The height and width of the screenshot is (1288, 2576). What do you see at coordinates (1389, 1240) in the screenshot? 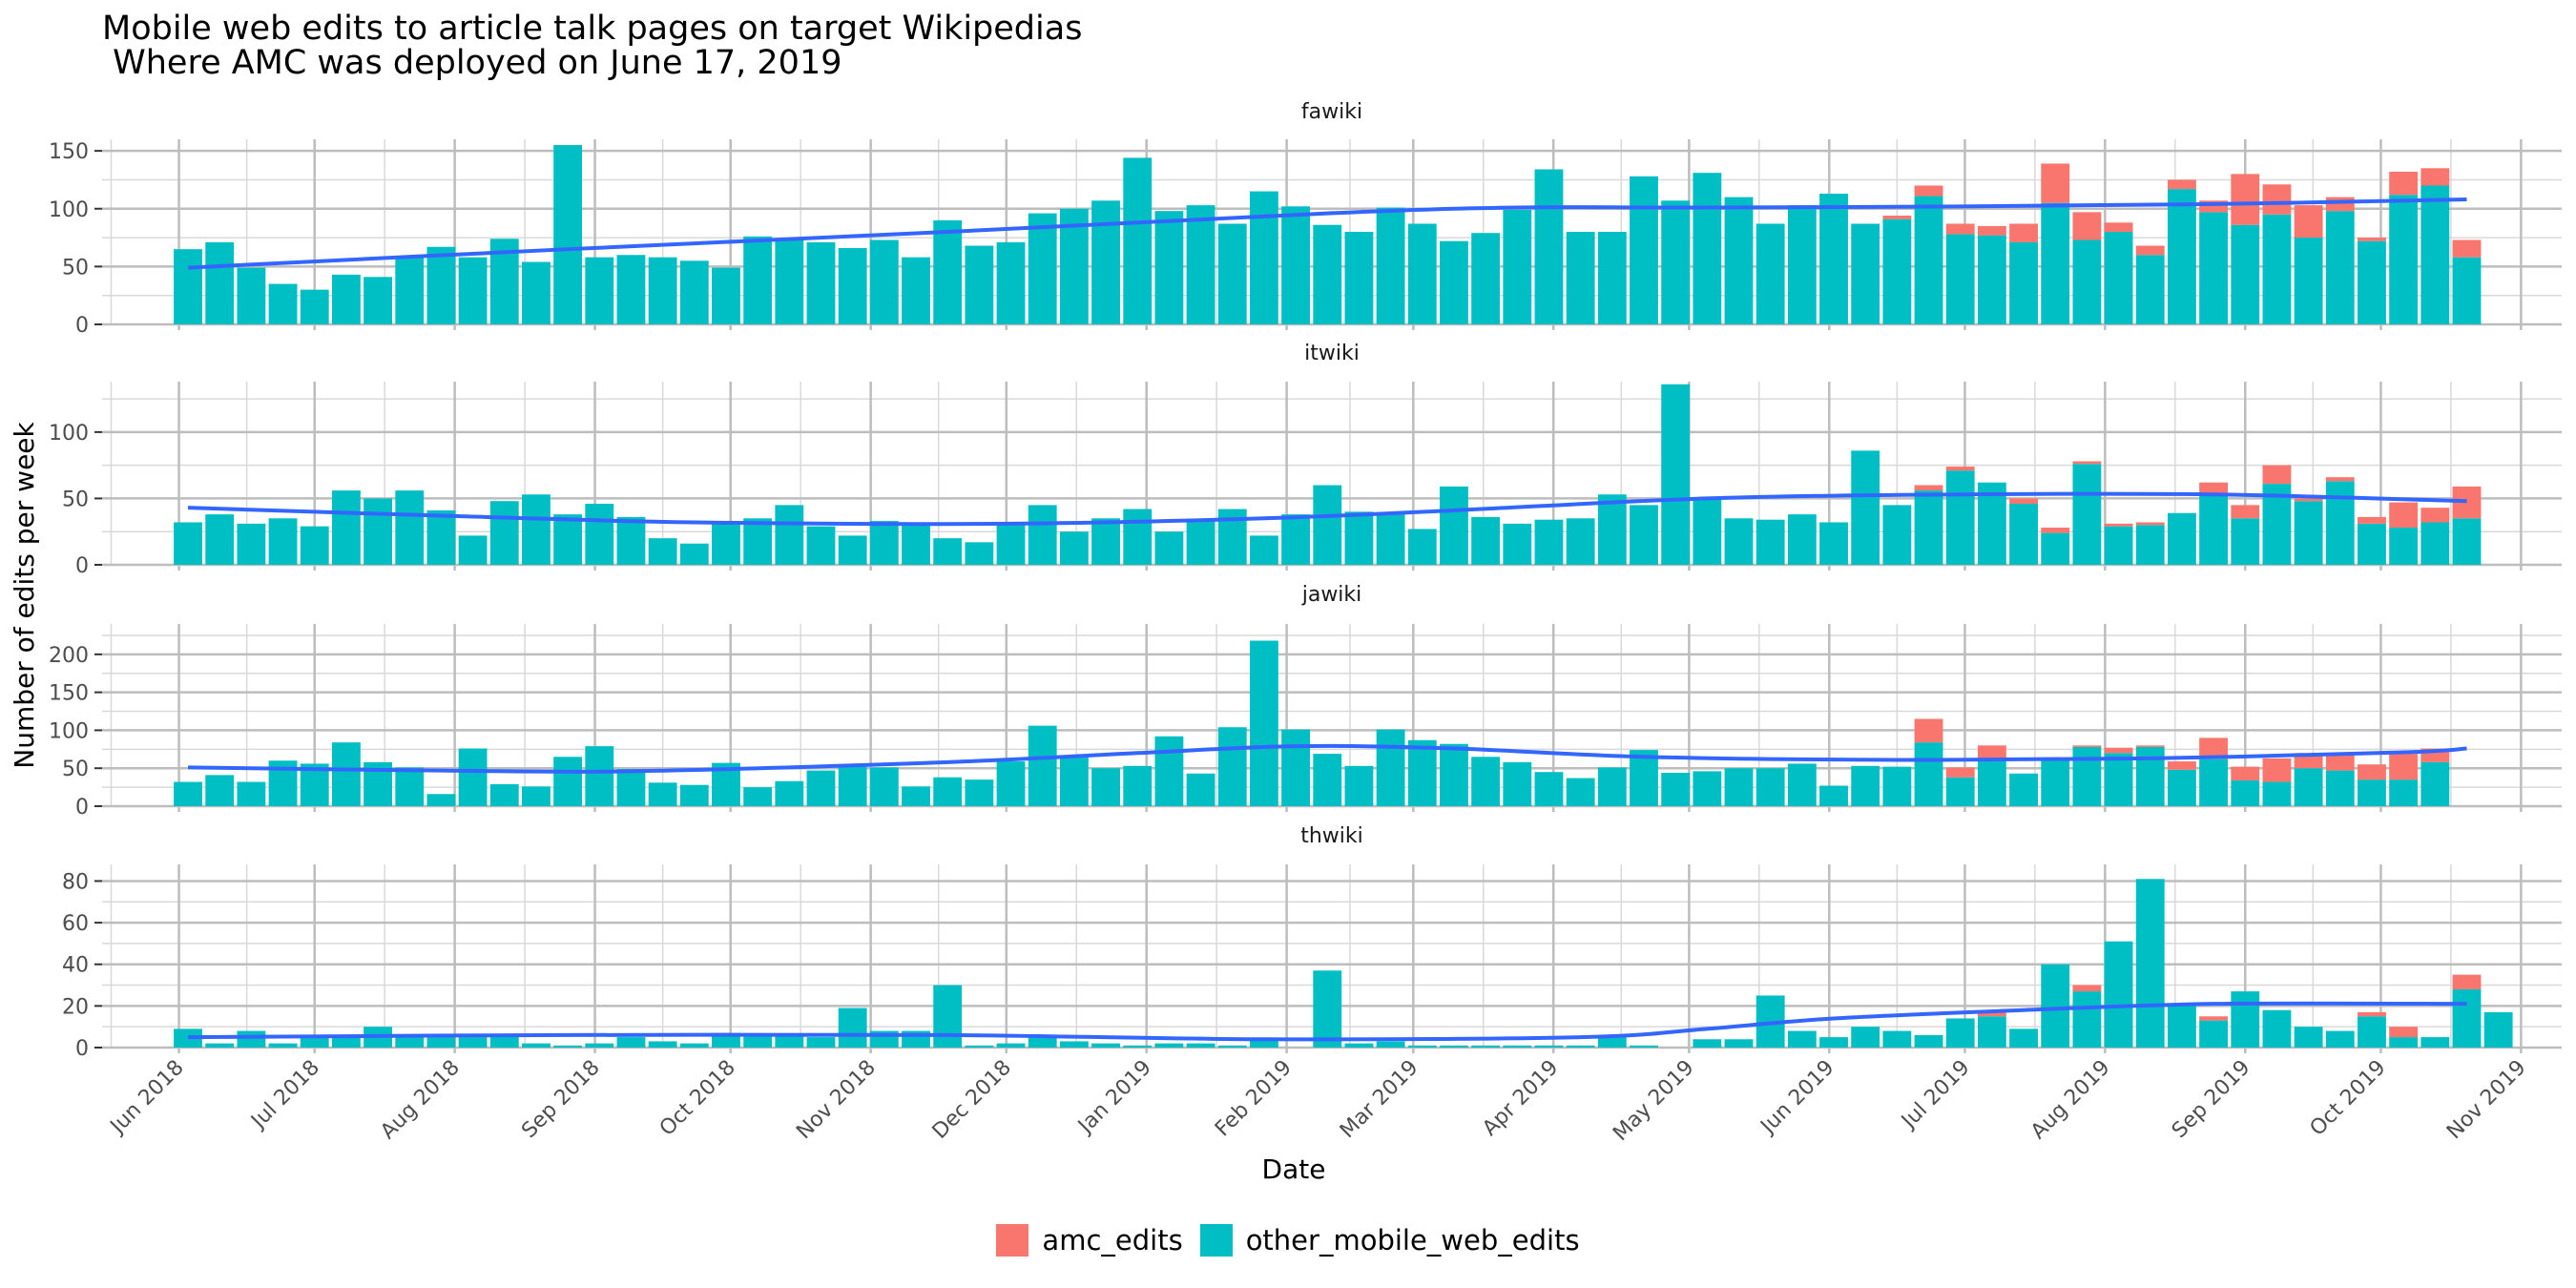
I see `legend-item-other: other_mobile_web_edits` at bounding box center [1389, 1240].